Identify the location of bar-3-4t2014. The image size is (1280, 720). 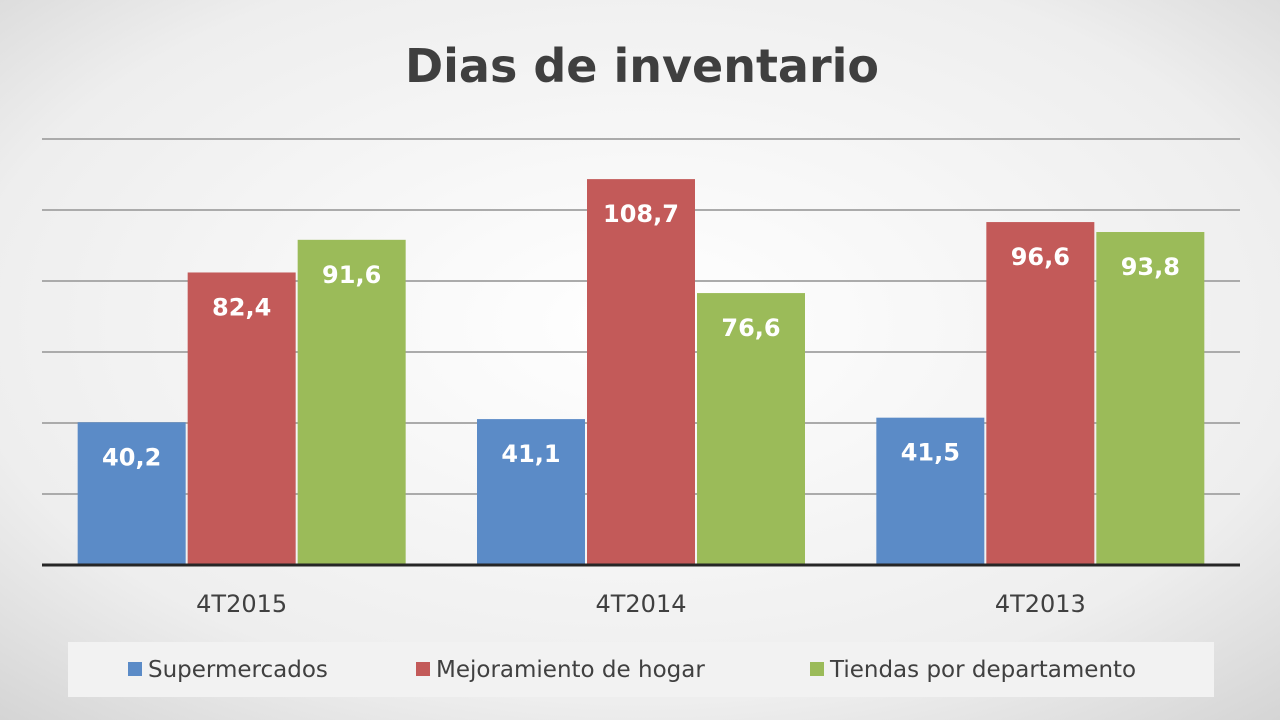
(751, 429).